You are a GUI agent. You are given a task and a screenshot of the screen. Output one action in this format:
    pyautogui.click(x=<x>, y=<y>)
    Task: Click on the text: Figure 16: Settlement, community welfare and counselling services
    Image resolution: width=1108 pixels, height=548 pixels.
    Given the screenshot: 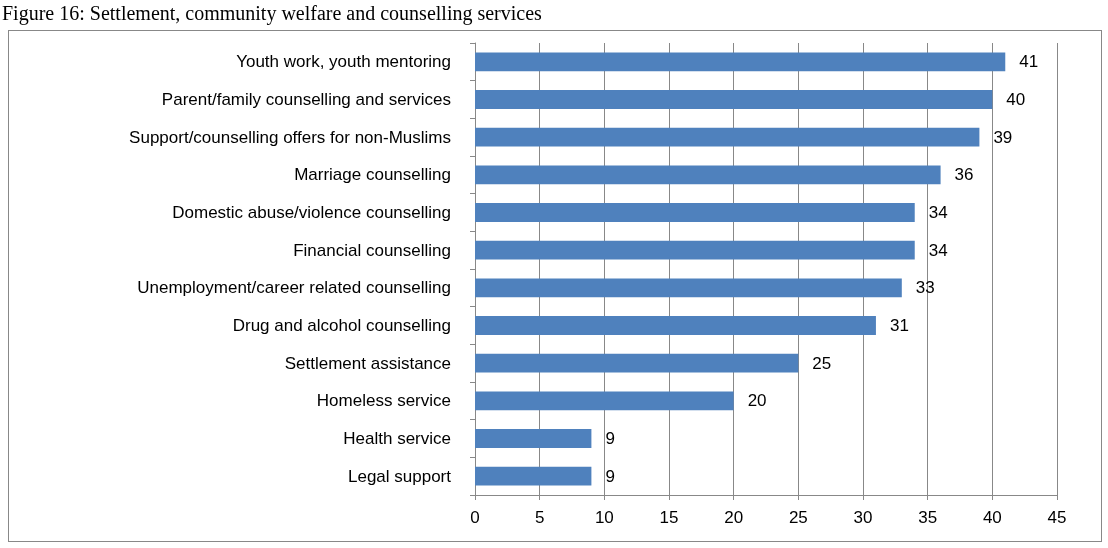 What is the action you would take?
    pyautogui.click(x=272, y=13)
    